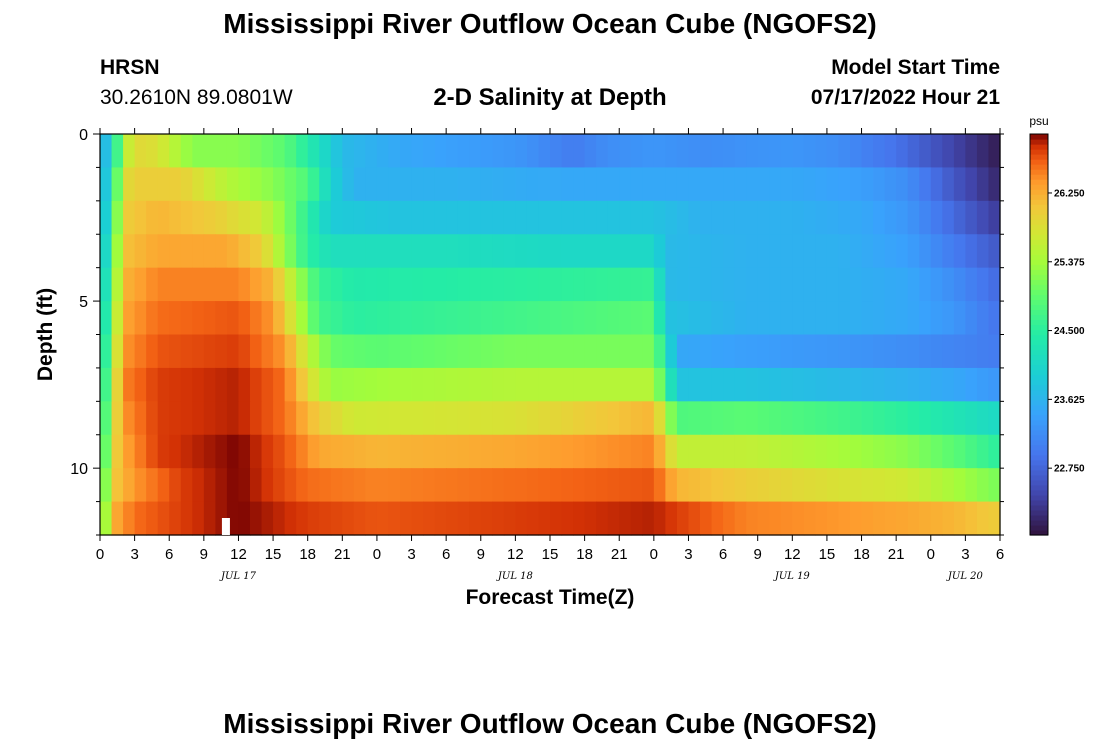 This screenshot has width=1100, height=750. What do you see at coordinates (83, 135) in the screenshot?
I see `y-tick-label: 0` at bounding box center [83, 135].